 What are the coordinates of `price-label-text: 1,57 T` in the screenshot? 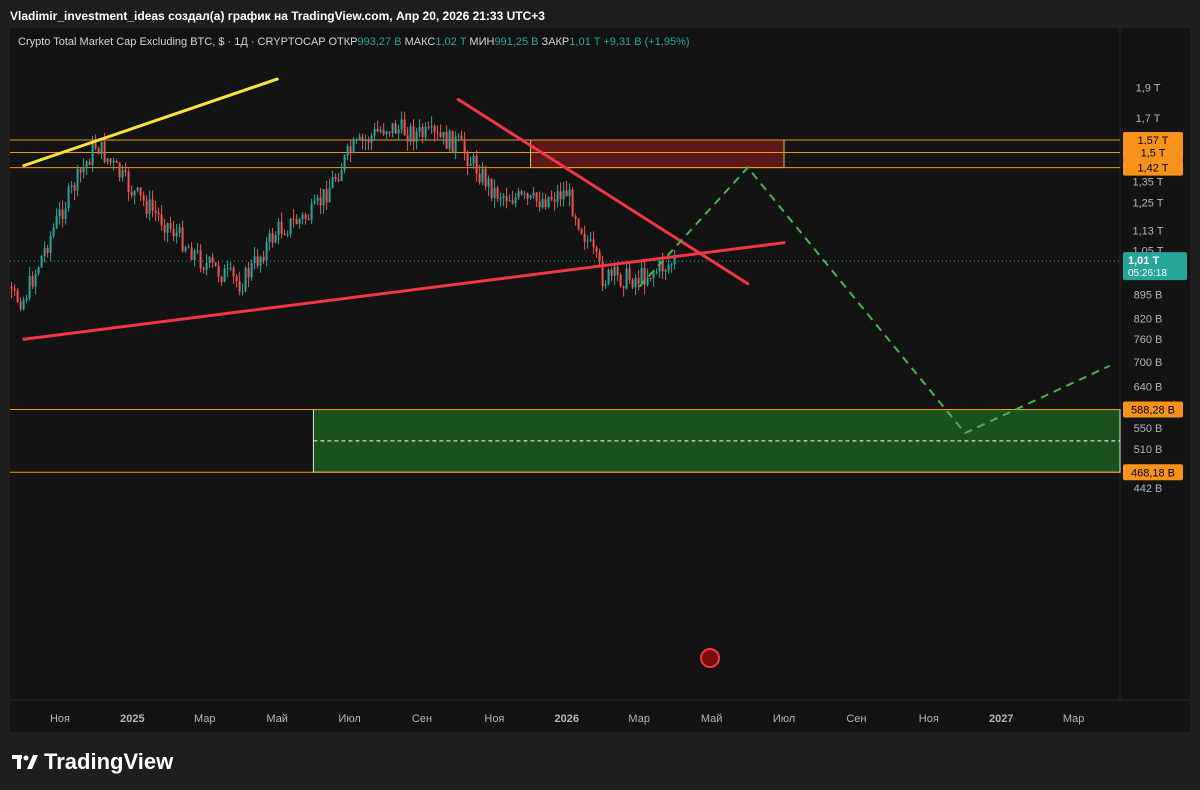 It's located at (1153, 141).